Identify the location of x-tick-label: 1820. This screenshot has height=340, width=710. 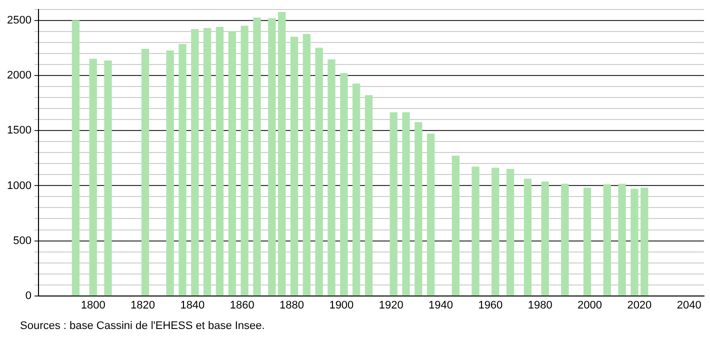
(143, 305).